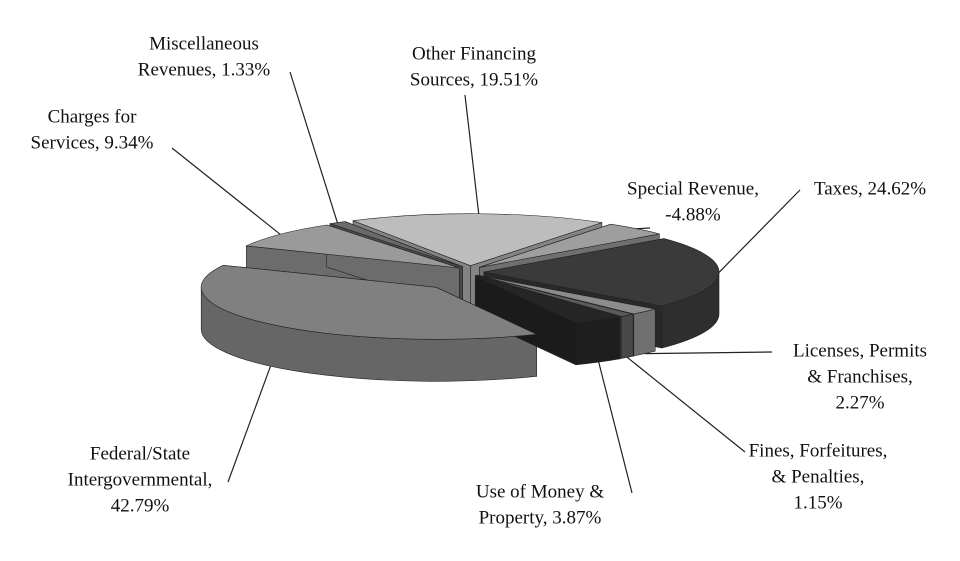  I want to click on data-label: Revenues, 1.33%, so click(204, 69).